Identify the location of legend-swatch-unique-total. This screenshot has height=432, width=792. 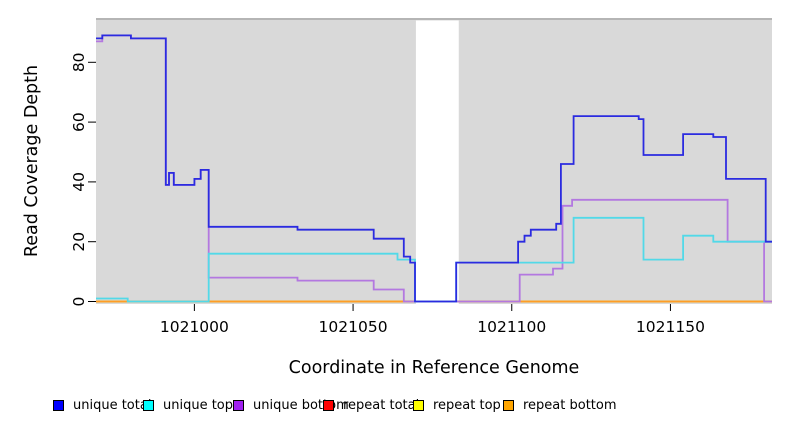
(58, 405).